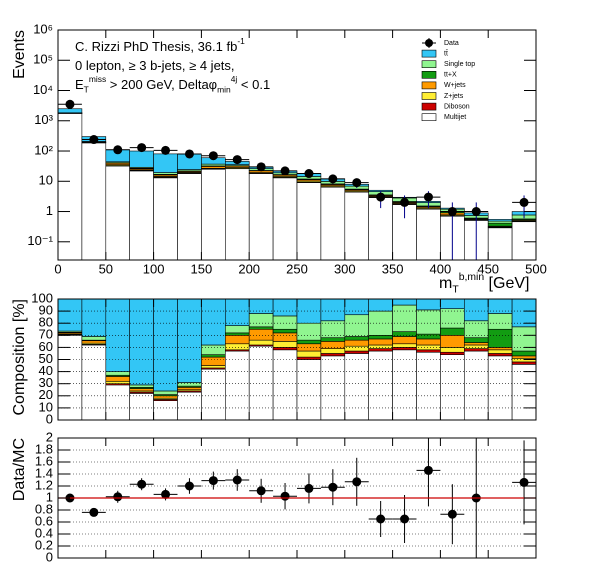 Image resolution: width=596 pixels, height=572 pixels. What do you see at coordinates (46, 310) in the screenshot?
I see `y-tick-label: 90` at bounding box center [46, 310].